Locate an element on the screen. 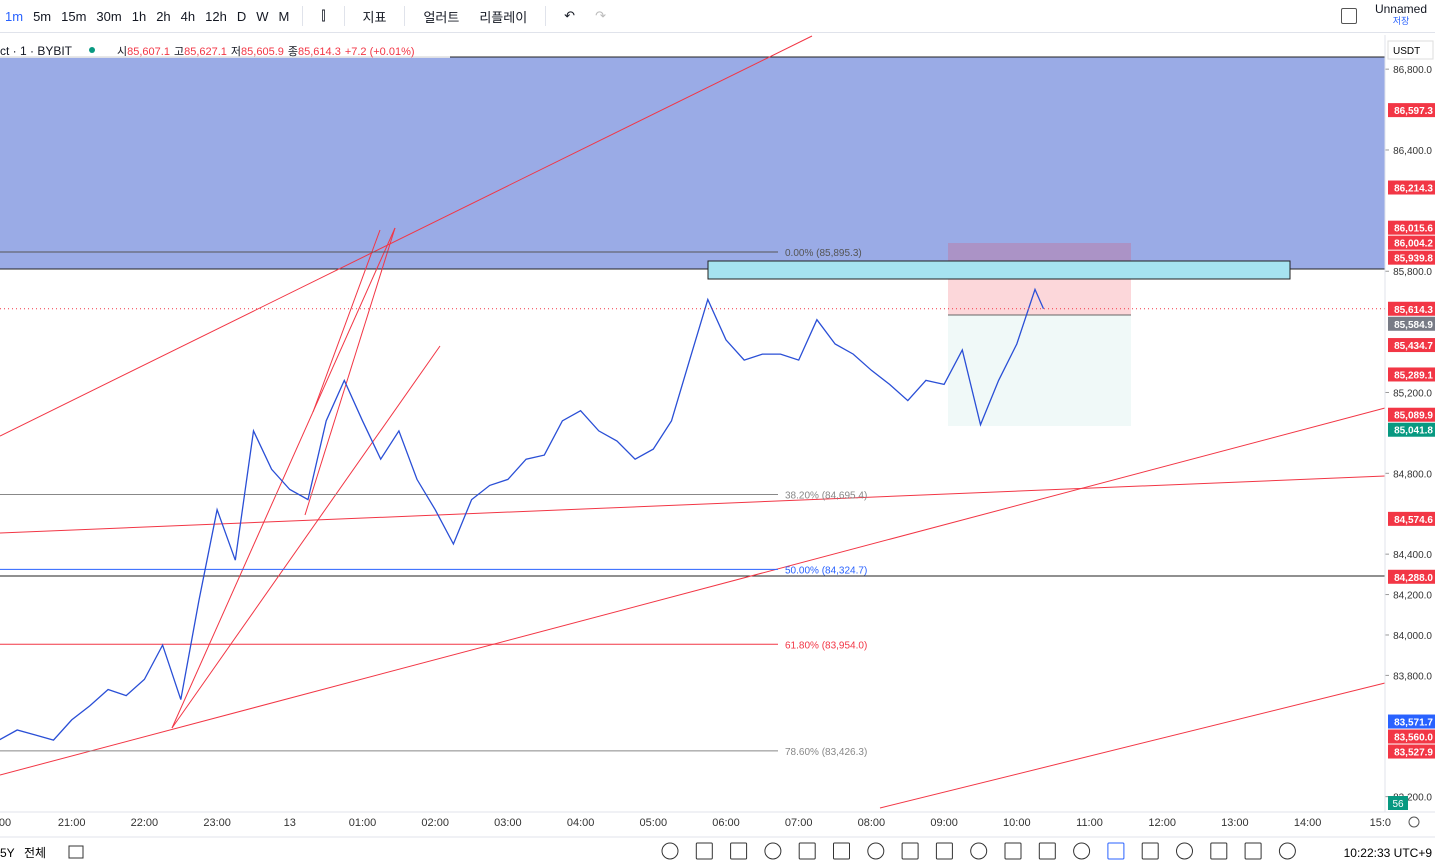 Image resolution: width=1435 pixels, height=865 pixels. settings-icon is located at coordinates (1414, 822).